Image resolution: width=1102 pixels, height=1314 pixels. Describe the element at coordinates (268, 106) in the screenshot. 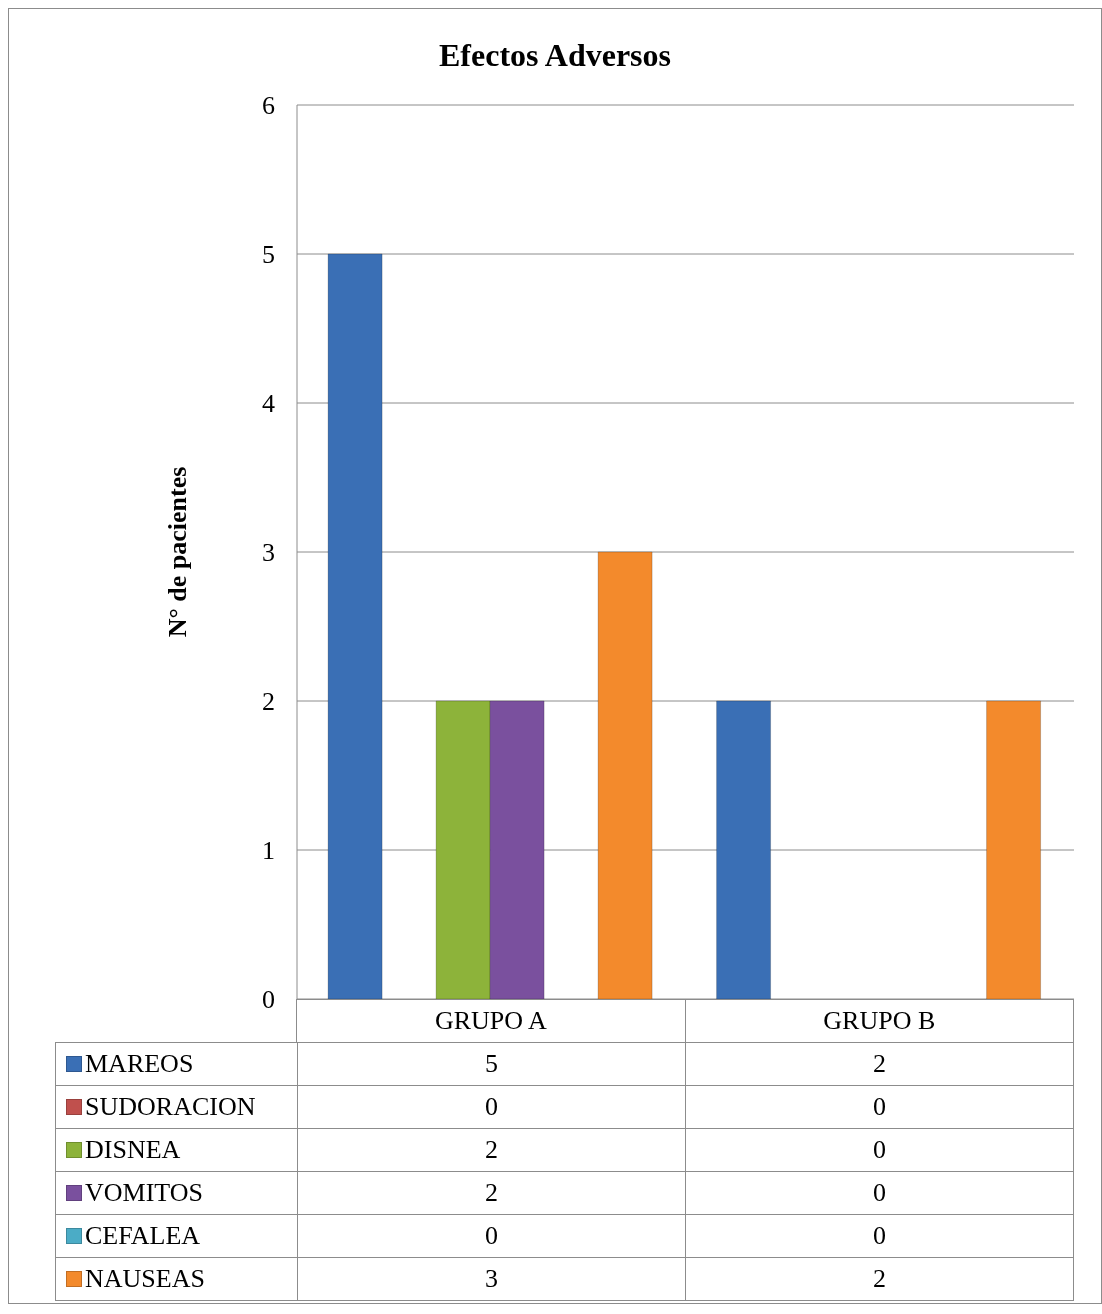

I see `y-tick-label: 6` at that location.